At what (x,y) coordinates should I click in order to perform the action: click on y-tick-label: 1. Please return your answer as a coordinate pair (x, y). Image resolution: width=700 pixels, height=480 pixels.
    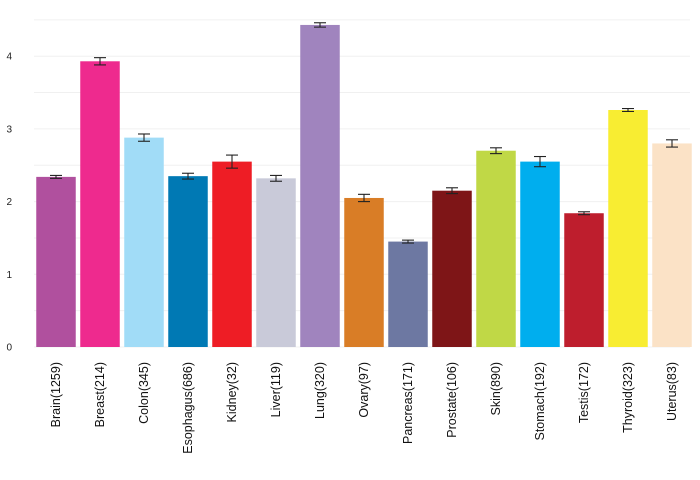
    Looking at the image, I should click on (9, 275).